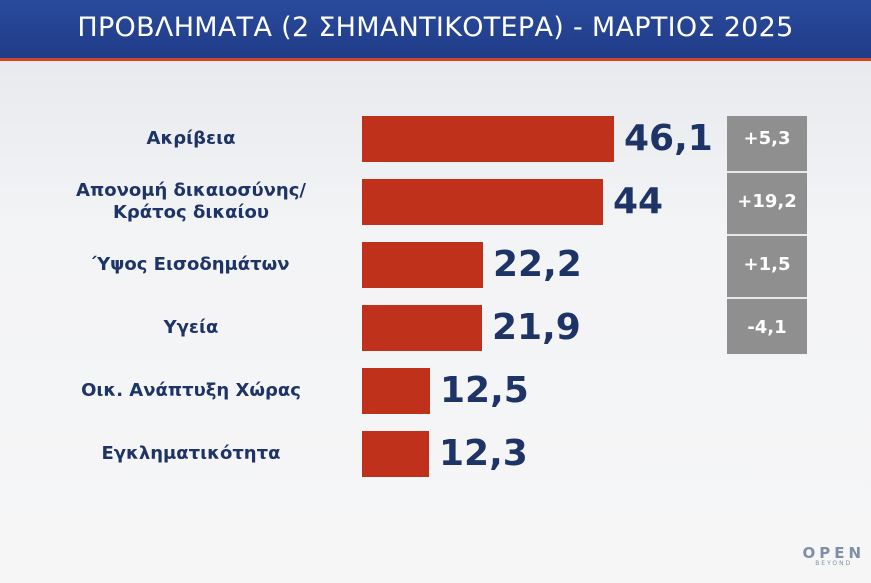 The width and height of the screenshot is (871, 583). I want to click on value-label: 22,2, so click(537, 264).